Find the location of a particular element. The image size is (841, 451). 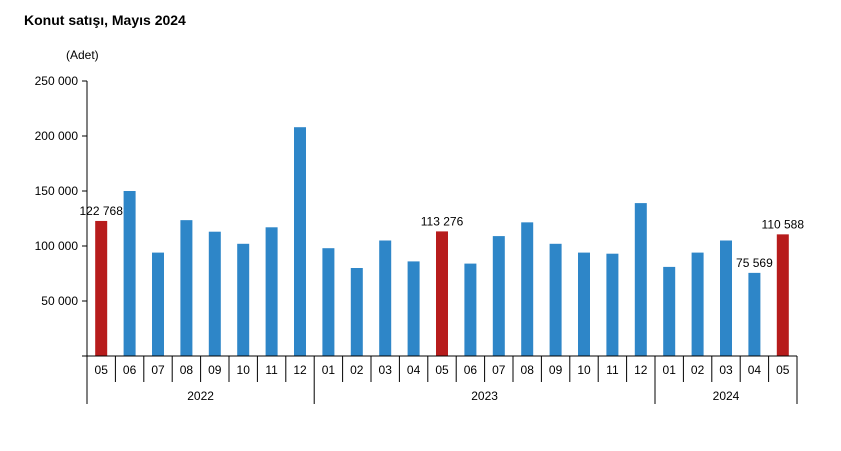

y-tick-label: 250 000 is located at coordinates (57, 81).